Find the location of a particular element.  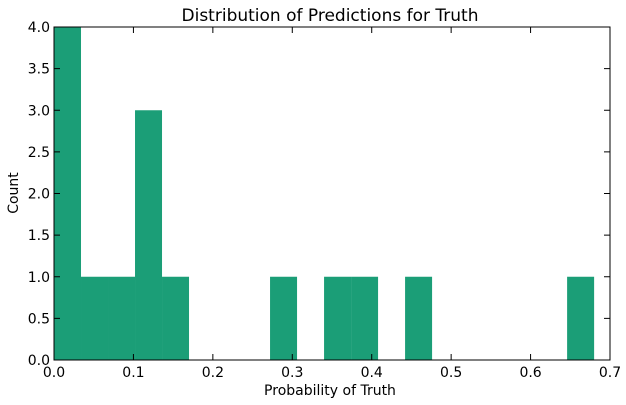

chart-title: Distribution of Predictions for Truth is located at coordinates (330, 16).